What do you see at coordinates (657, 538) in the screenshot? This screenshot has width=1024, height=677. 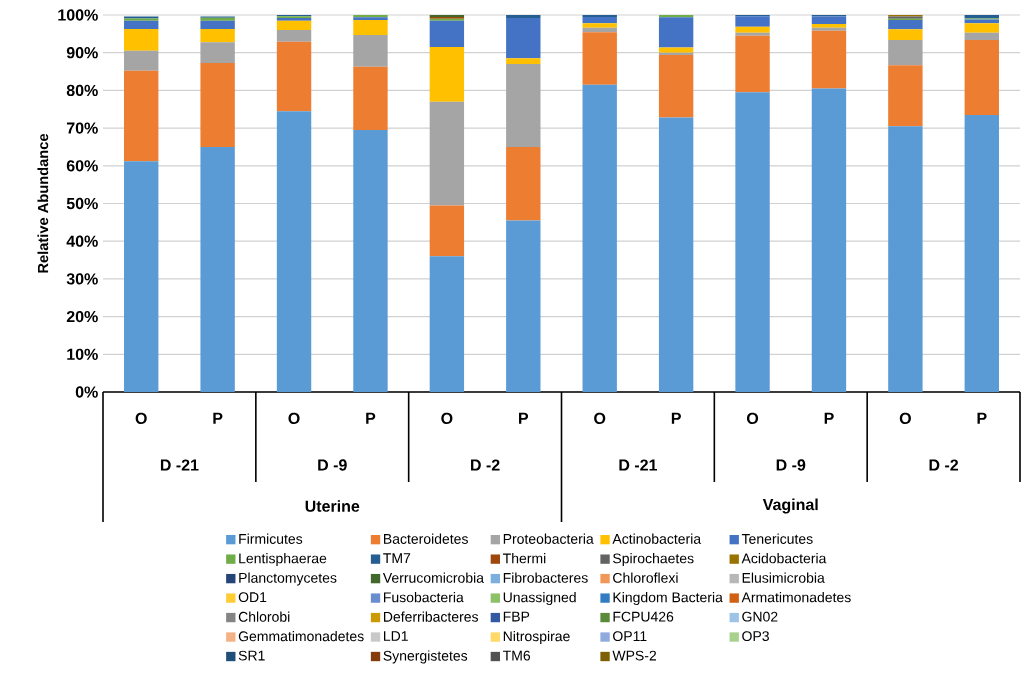 I see `legend-label: Actinobacteria` at bounding box center [657, 538].